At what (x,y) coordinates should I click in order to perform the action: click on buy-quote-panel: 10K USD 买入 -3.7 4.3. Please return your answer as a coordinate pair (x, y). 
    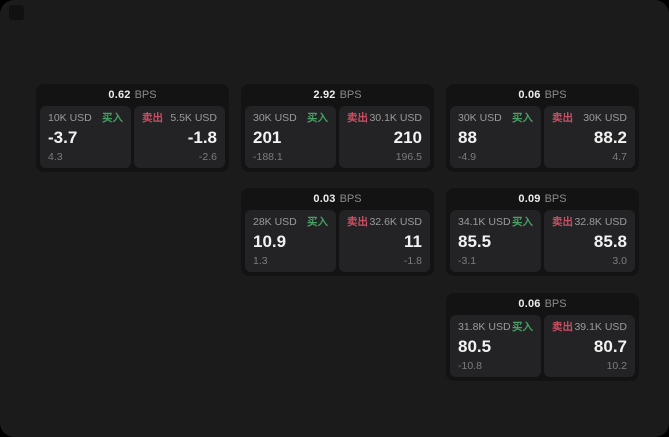
    Looking at the image, I should click on (85, 137).